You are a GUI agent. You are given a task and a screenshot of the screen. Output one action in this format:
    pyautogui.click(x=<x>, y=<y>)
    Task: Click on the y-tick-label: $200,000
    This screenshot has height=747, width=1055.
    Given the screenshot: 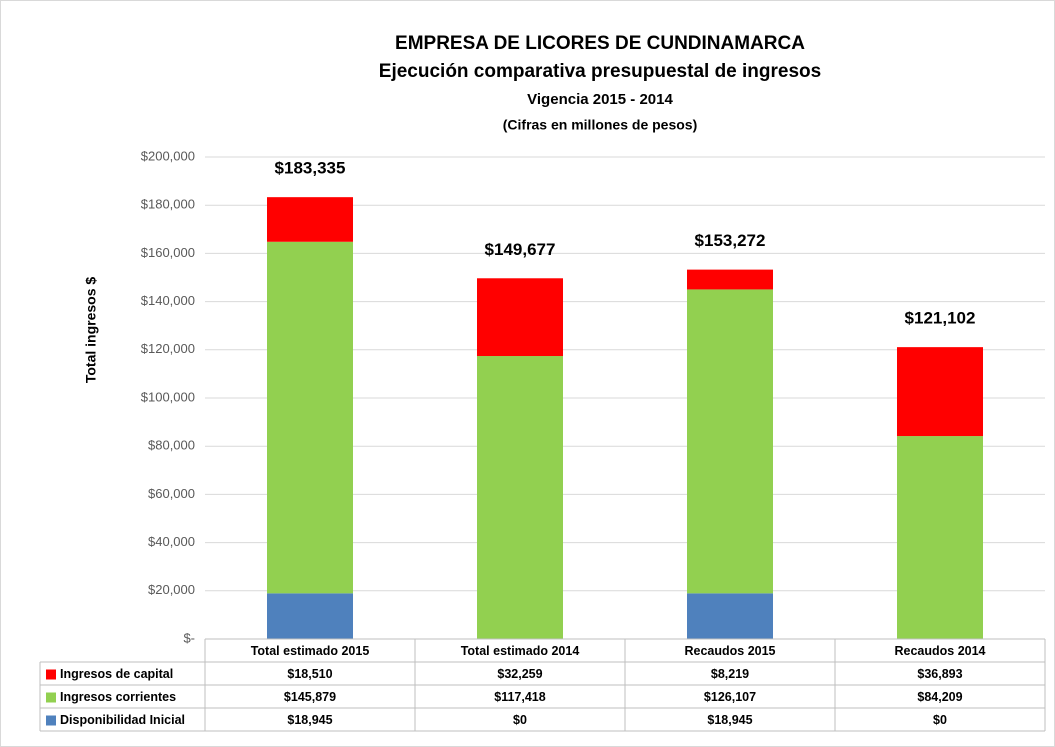 What is the action you would take?
    pyautogui.click(x=168, y=155)
    